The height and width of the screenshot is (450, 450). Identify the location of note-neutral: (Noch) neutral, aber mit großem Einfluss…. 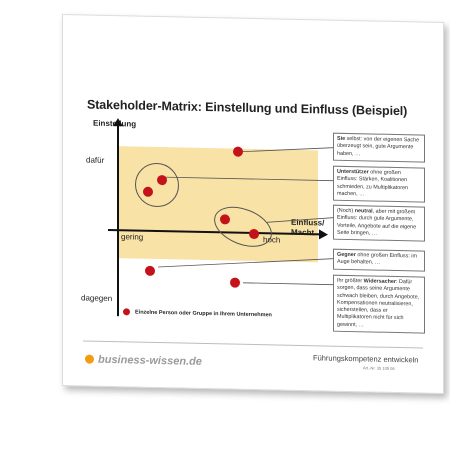
(379, 223).